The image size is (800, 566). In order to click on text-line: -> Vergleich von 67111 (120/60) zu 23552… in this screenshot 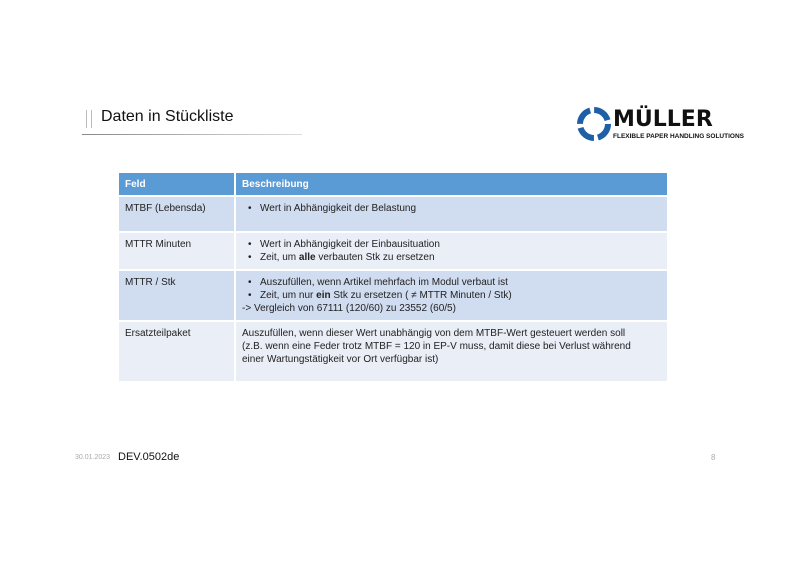, I will do `click(451, 308)`.